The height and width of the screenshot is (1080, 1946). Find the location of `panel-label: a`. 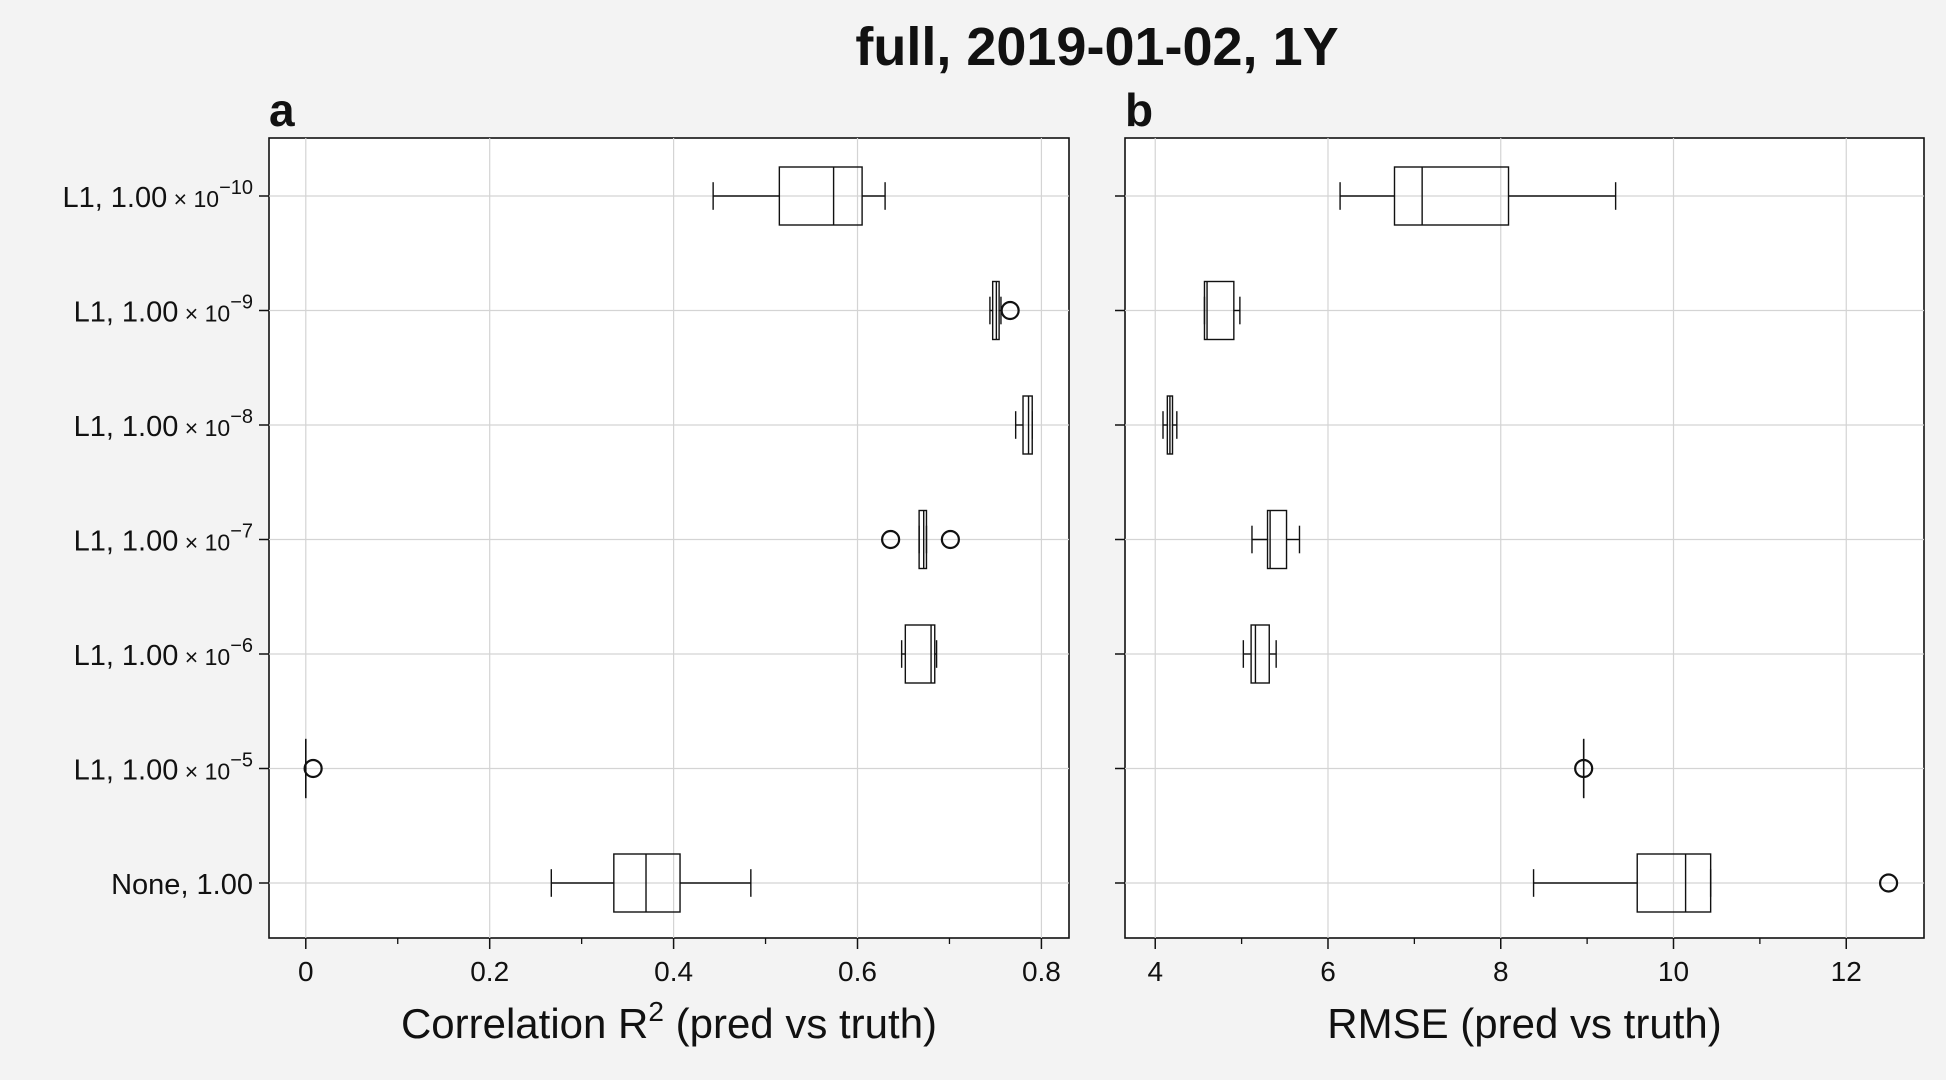

panel-label: a is located at coordinates (282, 110).